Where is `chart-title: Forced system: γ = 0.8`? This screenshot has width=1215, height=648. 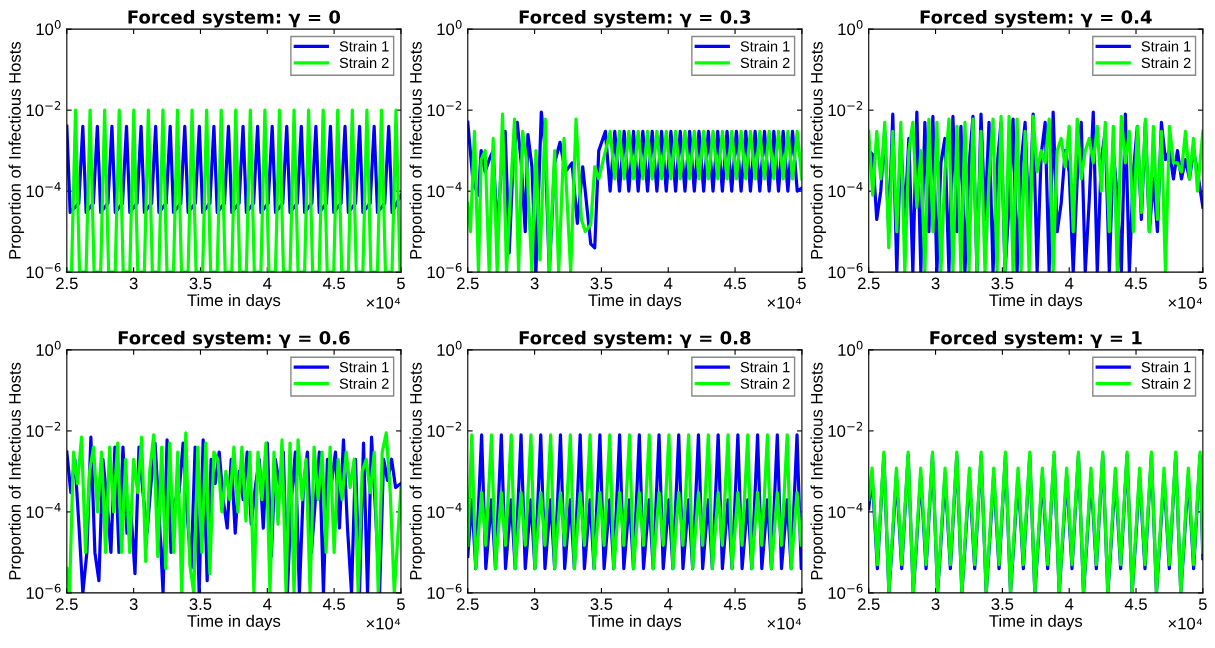
chart-title: Forced system: γ = 0.8 is located at coordinates (635, 339).